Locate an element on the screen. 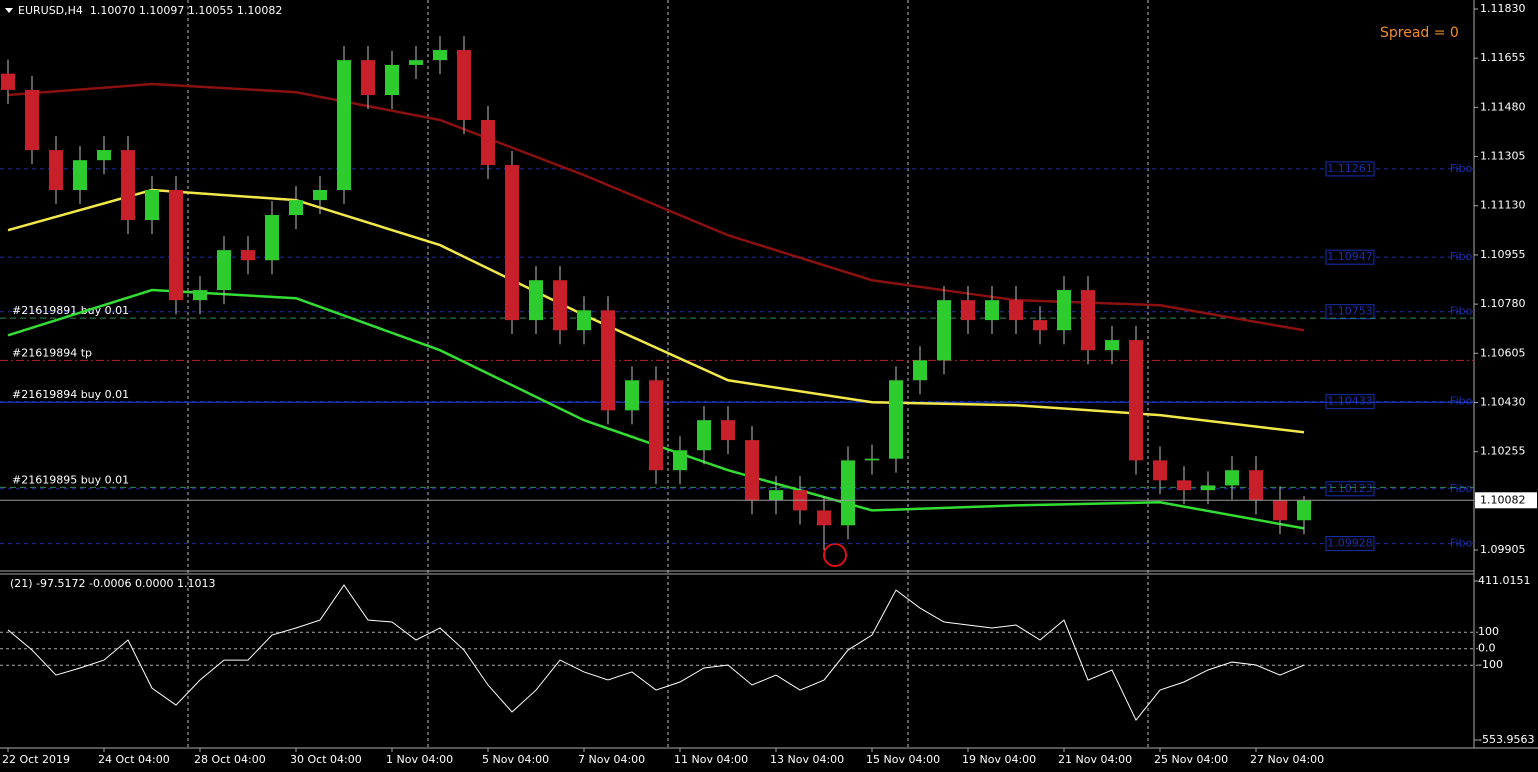 This screenshot has height=772, width=1538. x-tick-label: 5 Nov 04:00 is located at coordinates (515, 759).